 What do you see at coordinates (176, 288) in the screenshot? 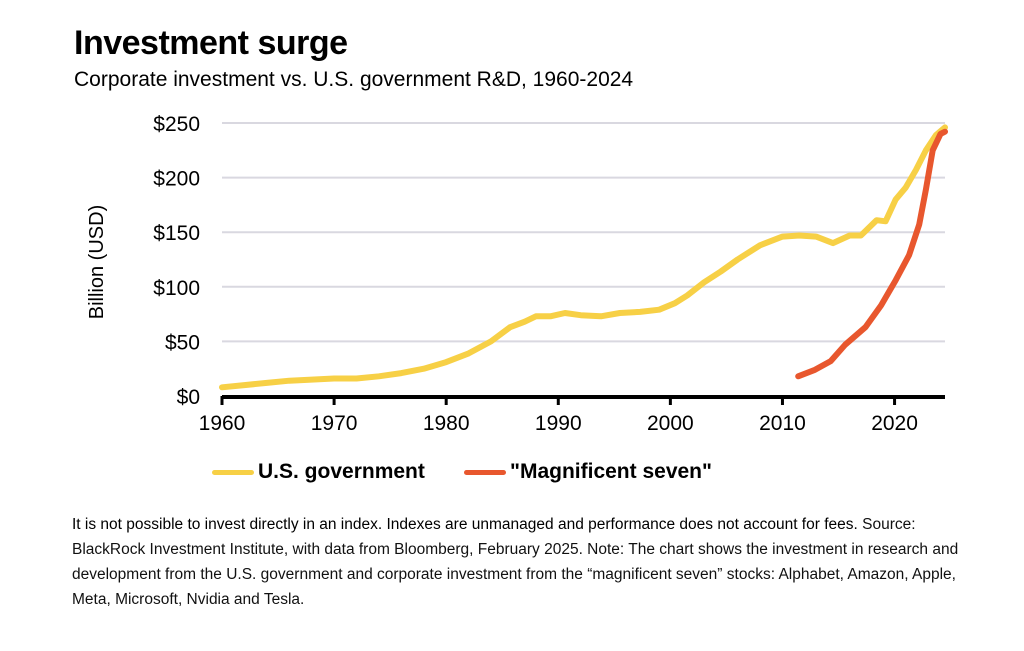
I see `y-tick-label: $100` at bounding box center [176, 288].